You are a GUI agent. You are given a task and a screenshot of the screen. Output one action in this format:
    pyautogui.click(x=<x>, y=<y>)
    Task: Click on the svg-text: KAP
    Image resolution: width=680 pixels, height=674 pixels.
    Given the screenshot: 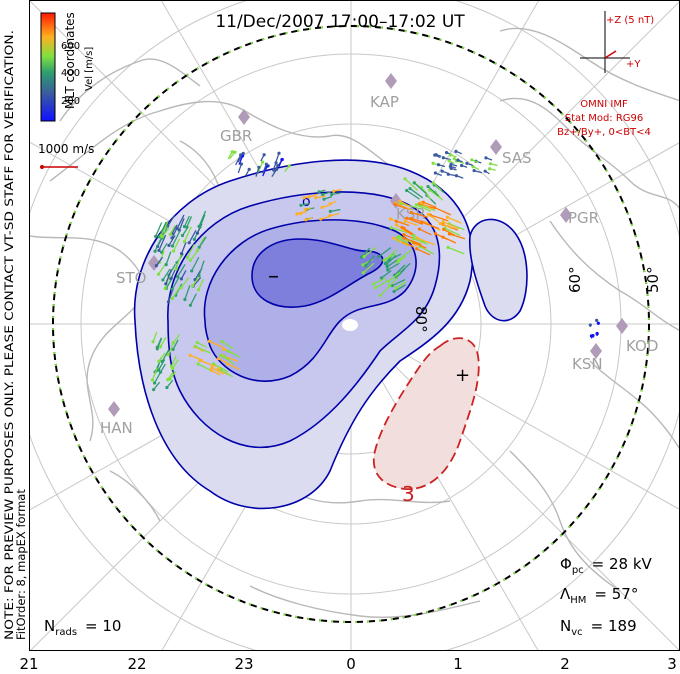 What is the action you would take?
    pyautogui.click(x=384, y=102)
    